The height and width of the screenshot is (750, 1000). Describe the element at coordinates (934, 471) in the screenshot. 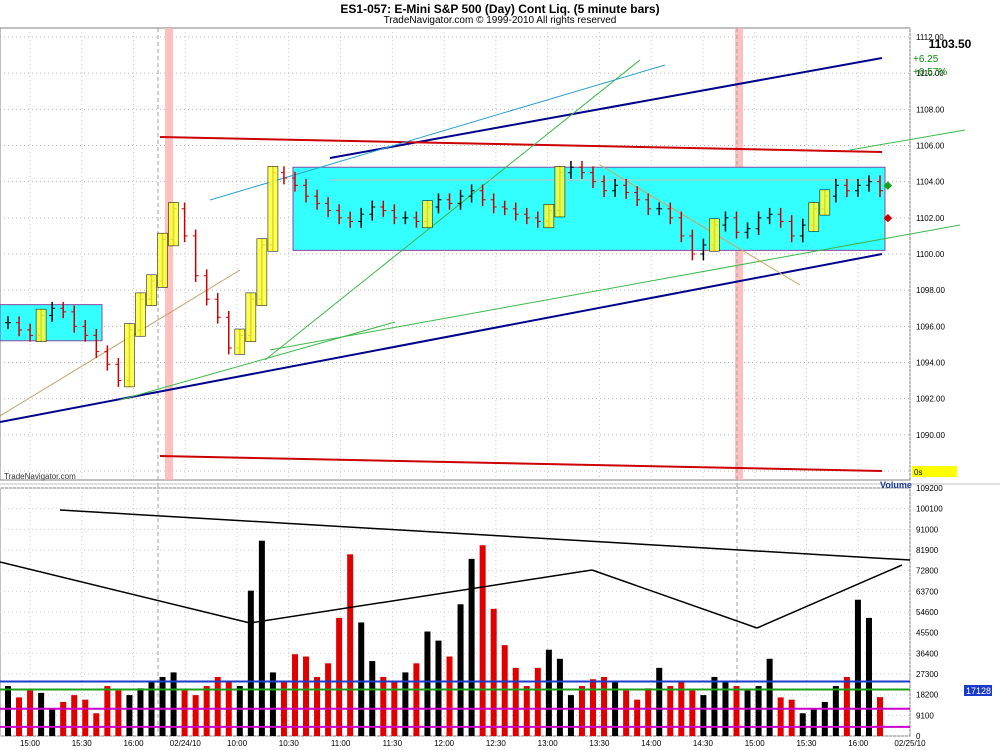

I see `badge-bg` at that location.